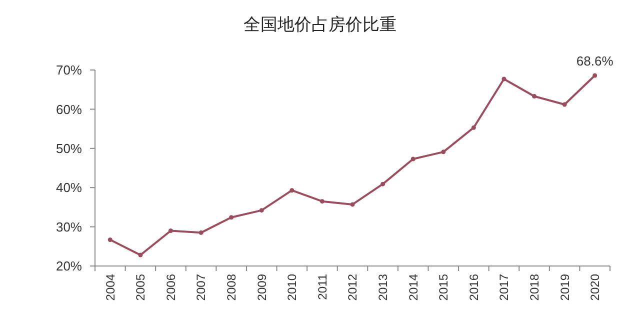 The height and width of the screenshot is (326, 640). What do you see at coordinates (261, 287) in the screenshot?
I see `x-tick-label: 2009` at bounding box center [261, 287].